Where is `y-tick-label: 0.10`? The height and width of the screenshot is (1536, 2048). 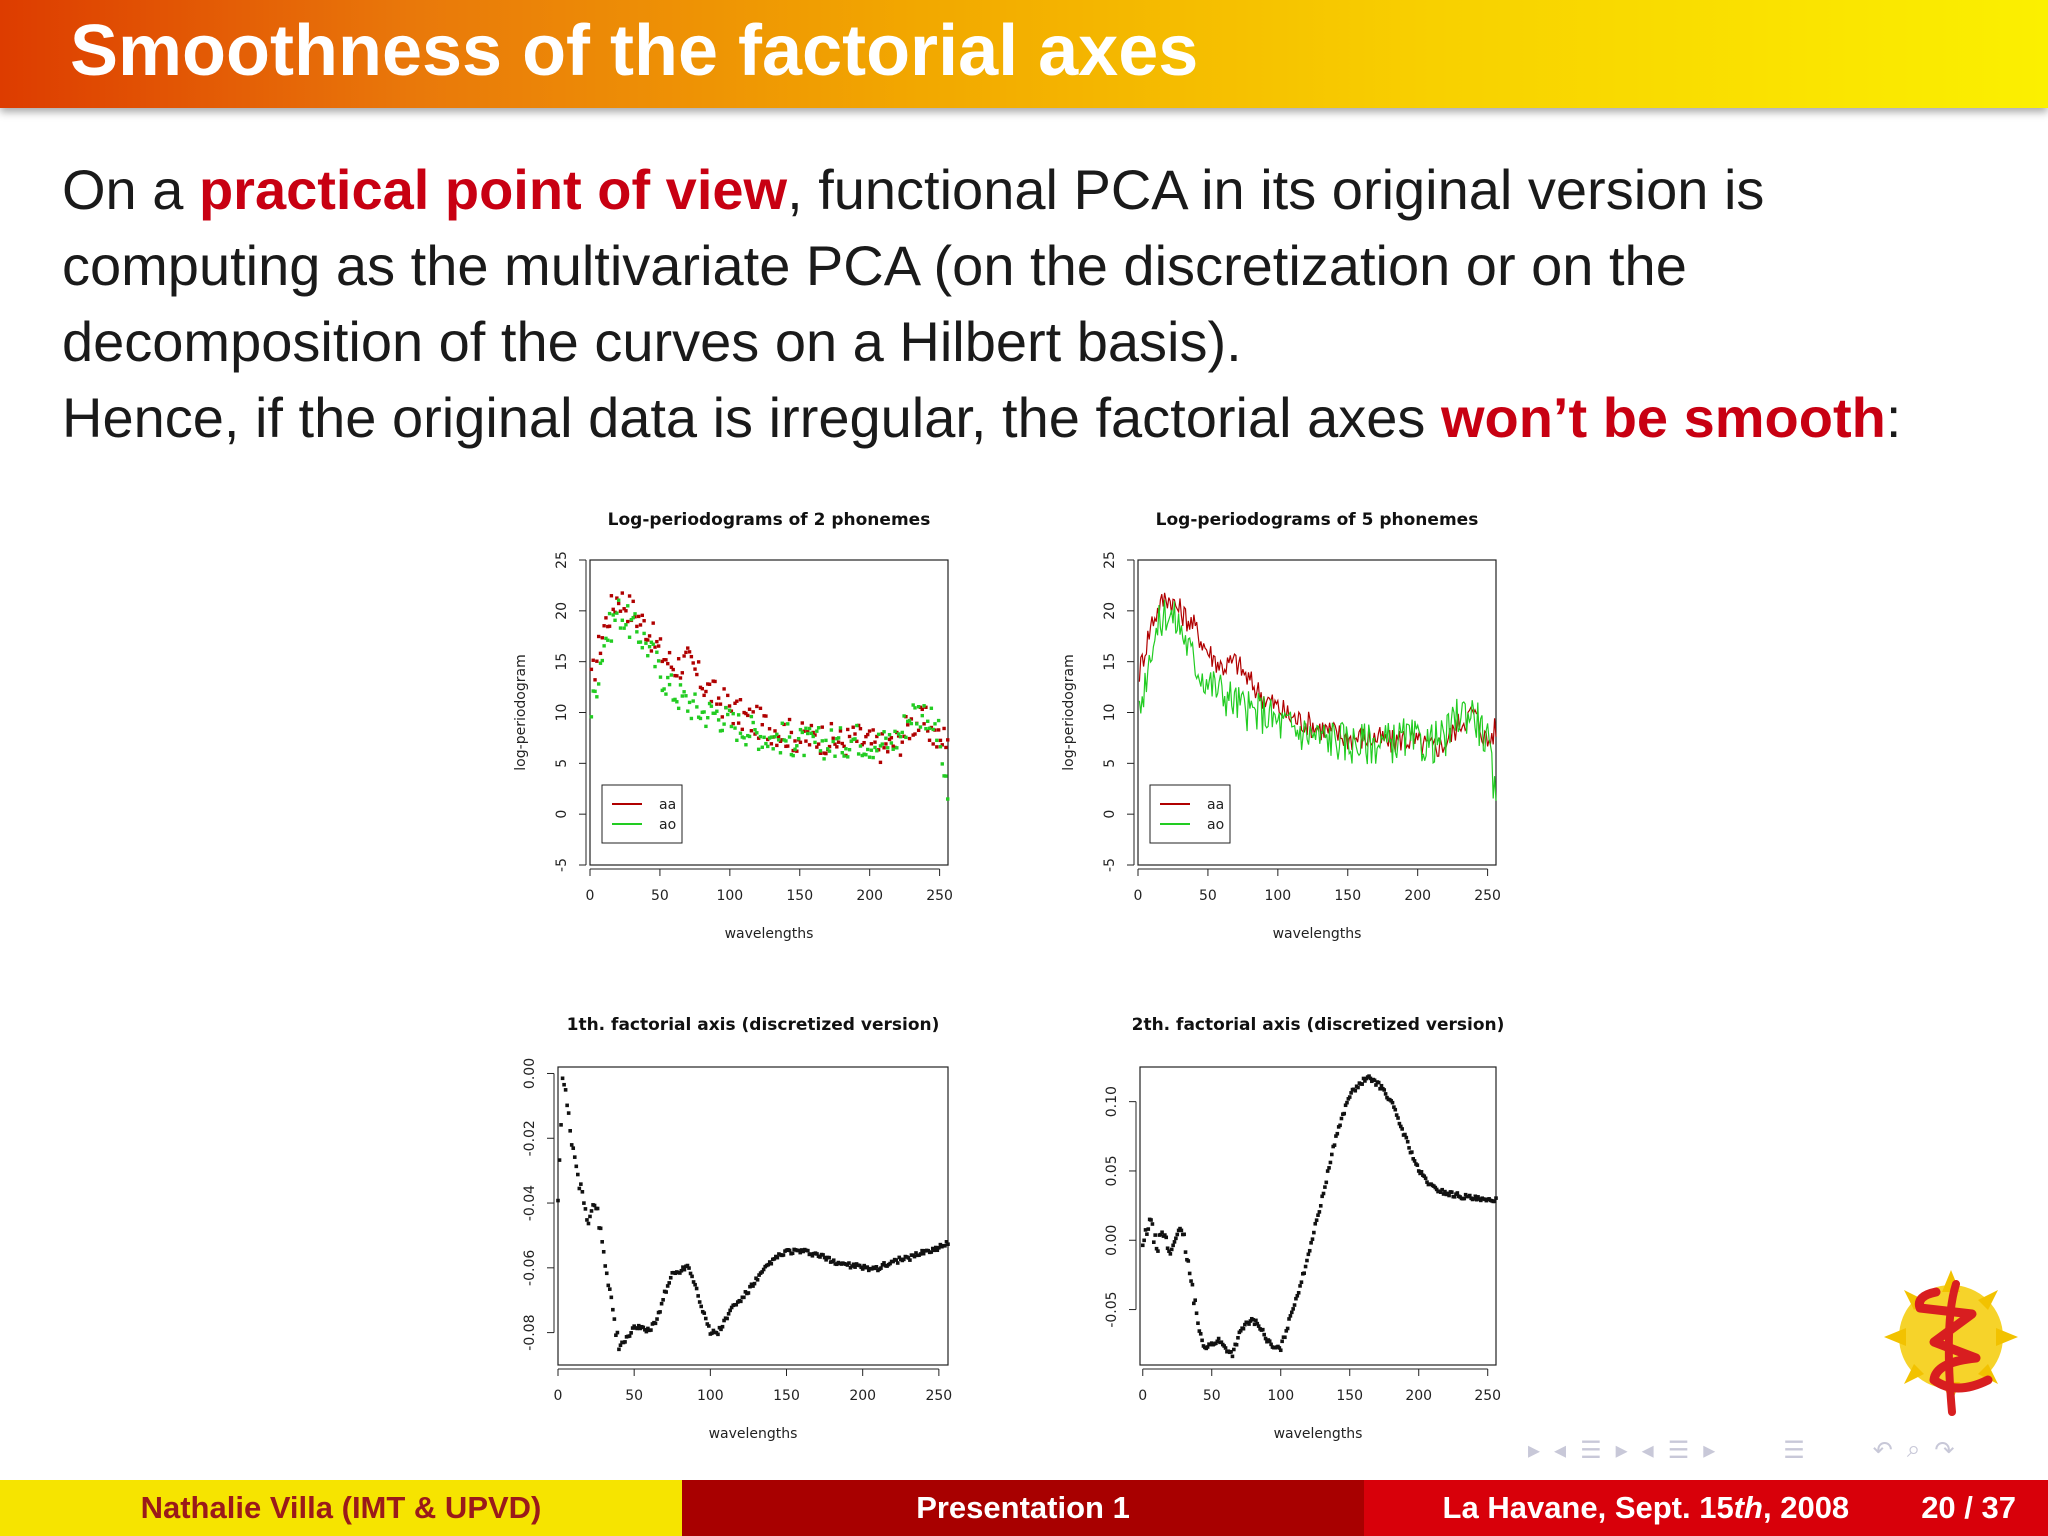
y-tick-label: 0.10 is located at coordinates (1112, 1101).